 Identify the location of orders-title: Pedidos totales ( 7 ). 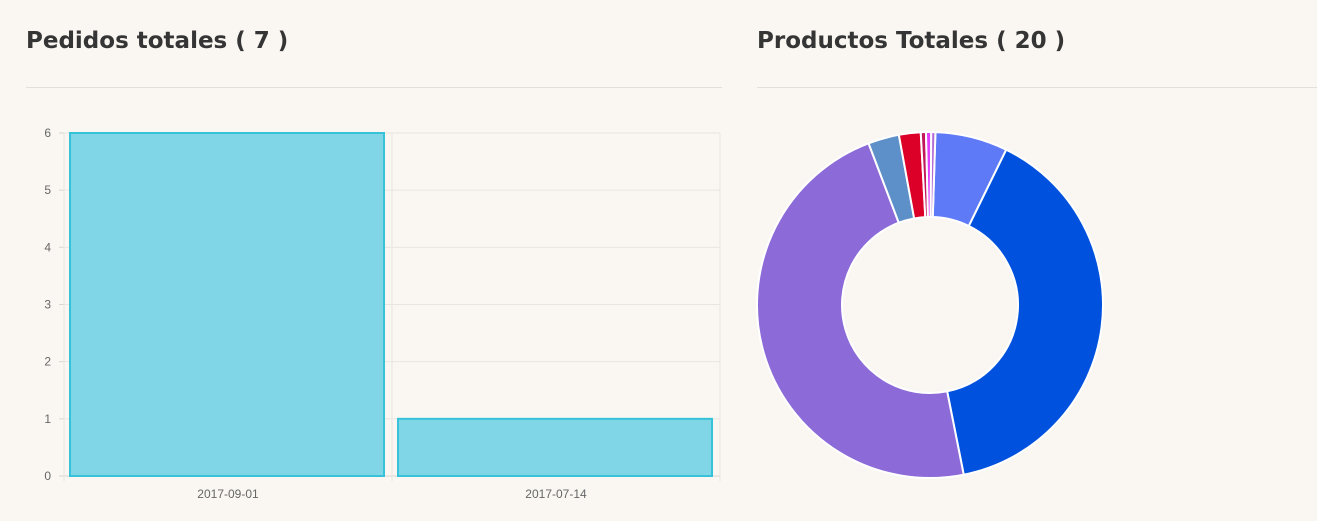
(157, 41).